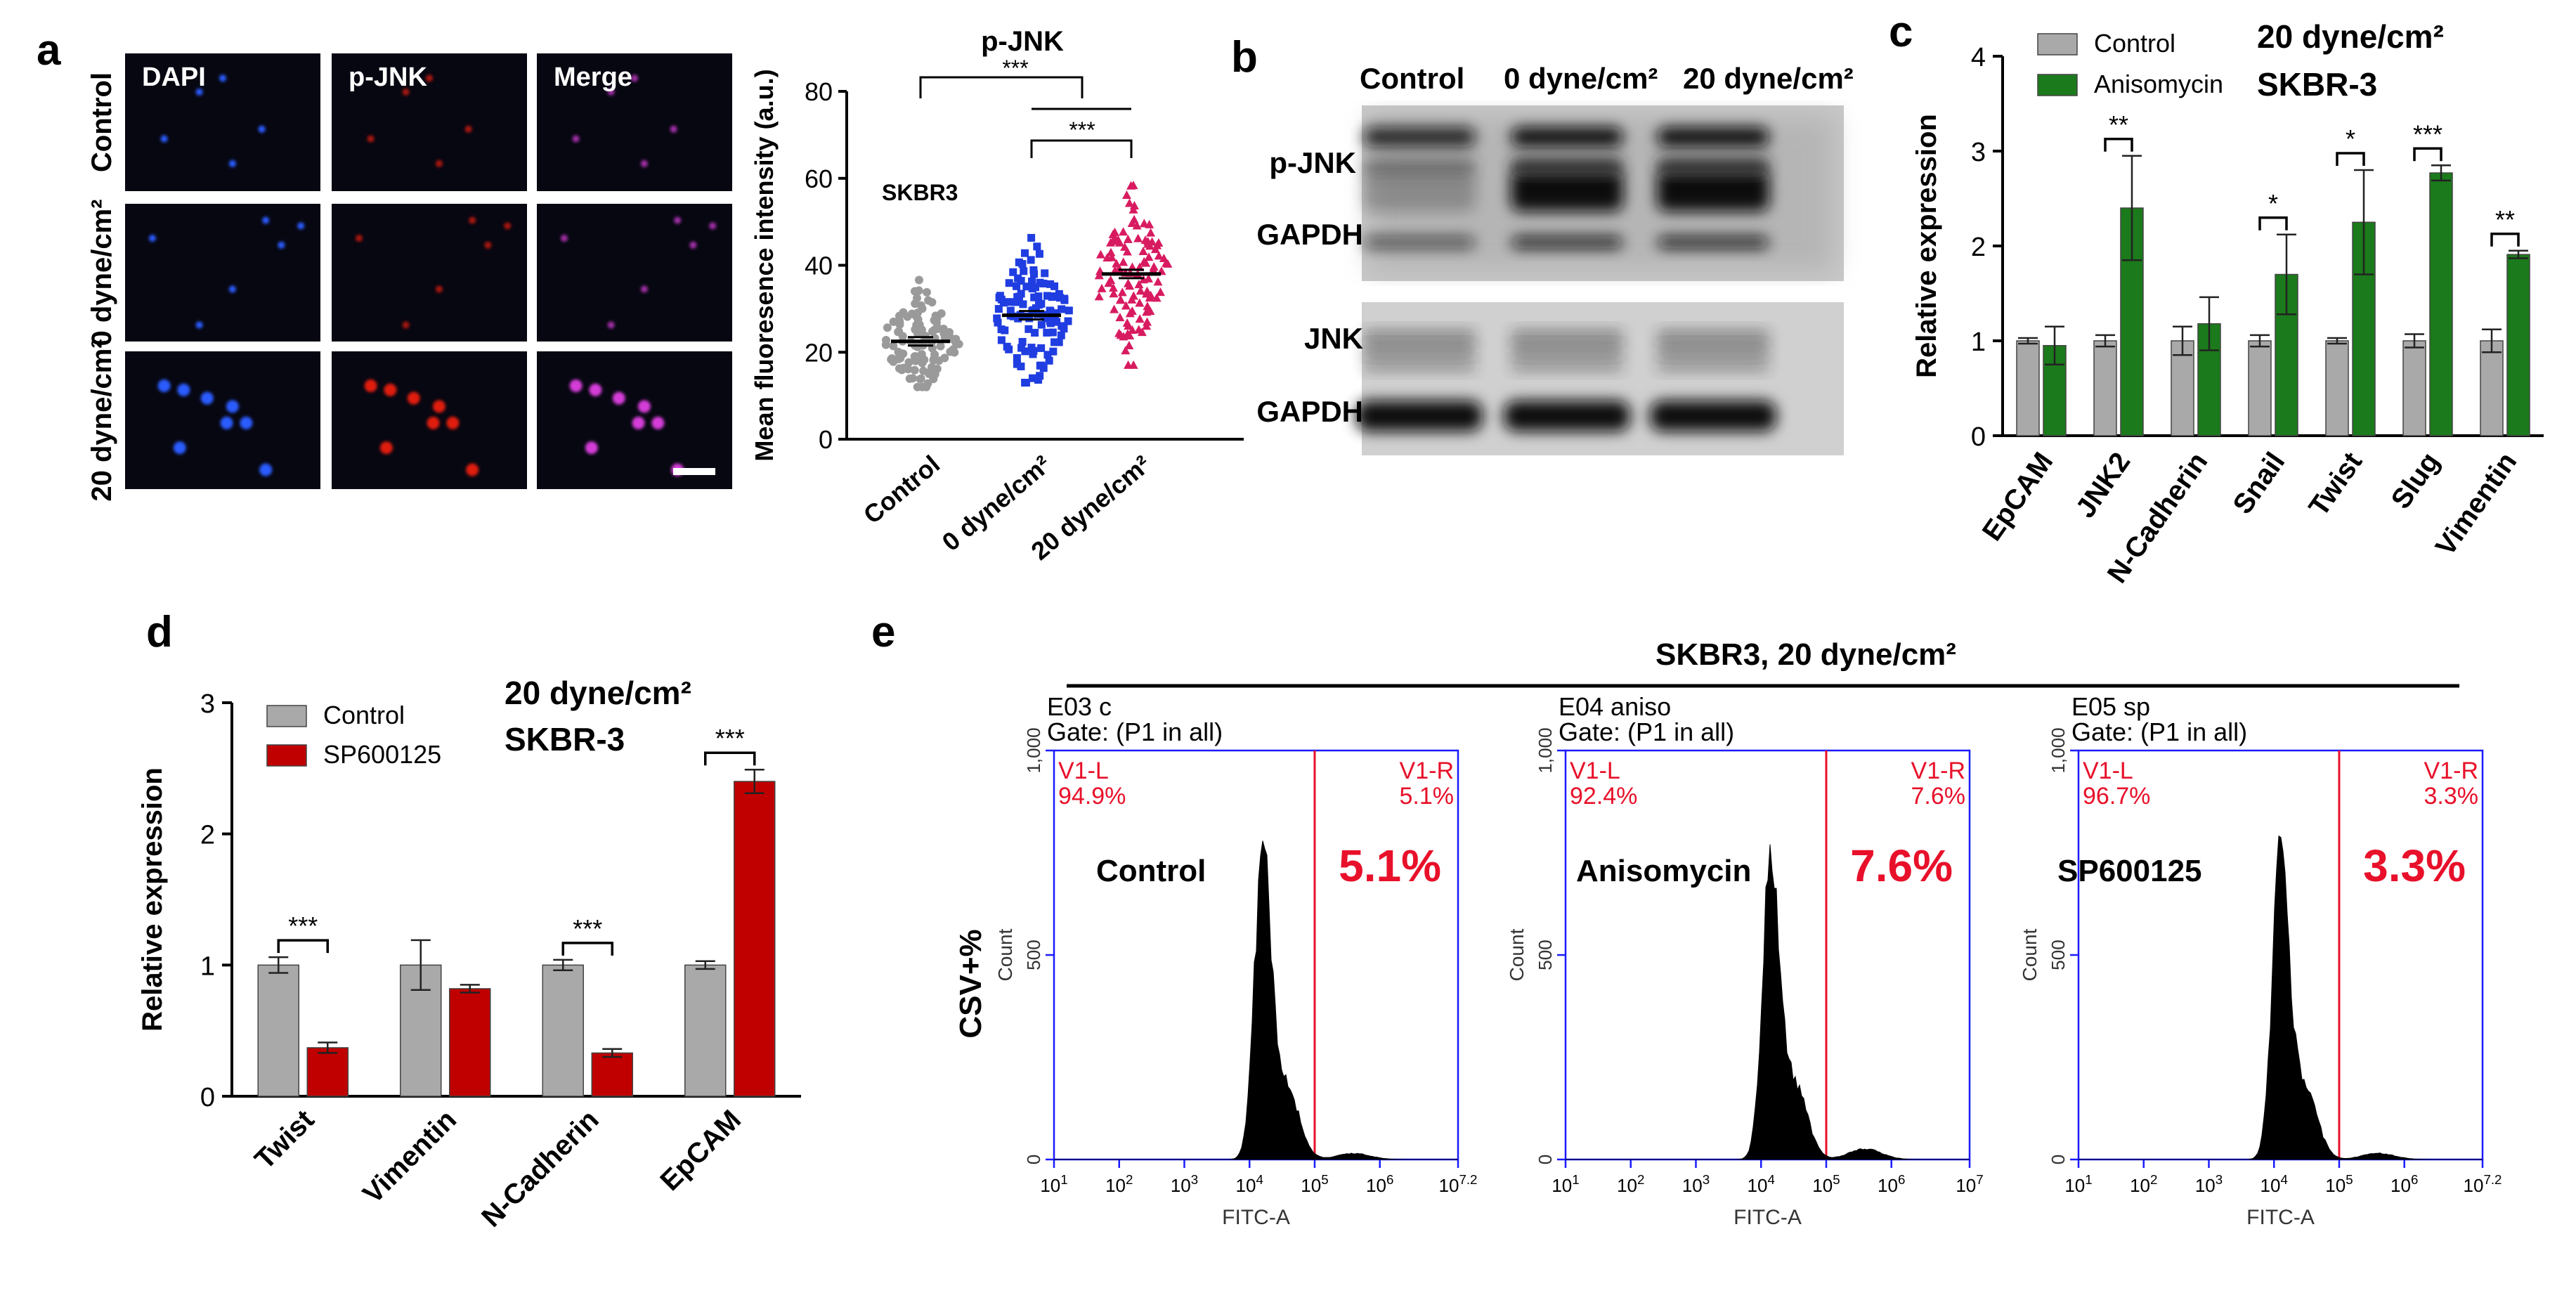 The image size is (2576, 1293). I want to click on y-tick-label: 2, so click(207, 836).